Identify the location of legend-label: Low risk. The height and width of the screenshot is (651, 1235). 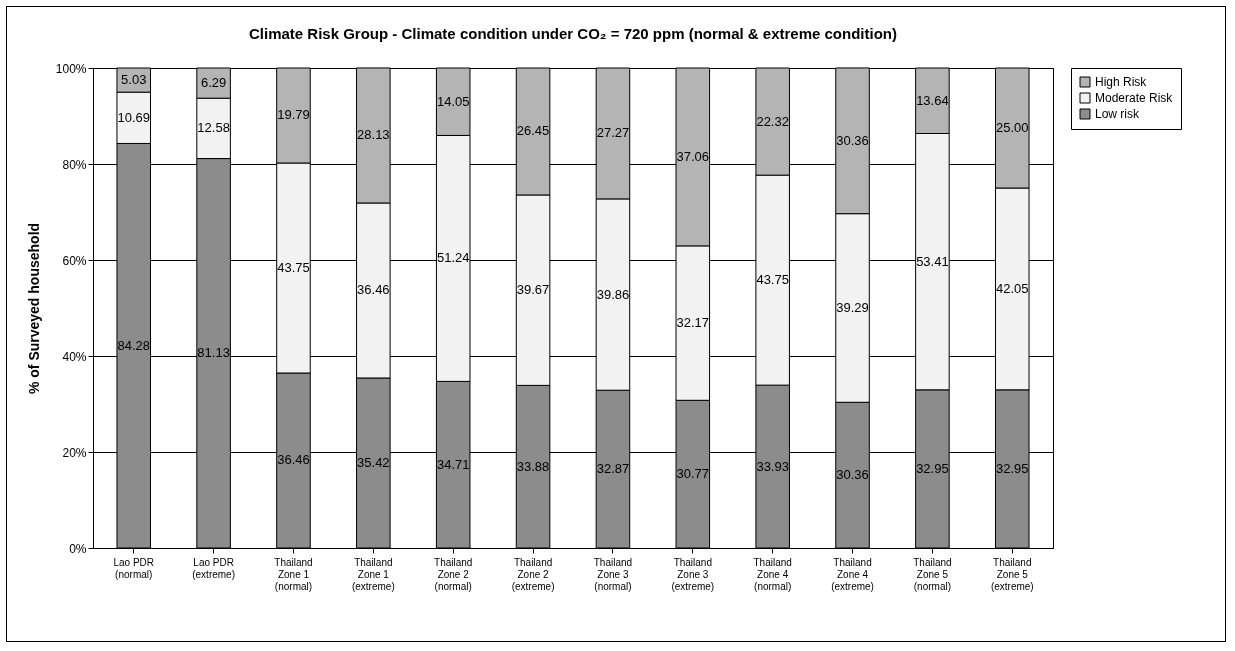
(1118, 114).